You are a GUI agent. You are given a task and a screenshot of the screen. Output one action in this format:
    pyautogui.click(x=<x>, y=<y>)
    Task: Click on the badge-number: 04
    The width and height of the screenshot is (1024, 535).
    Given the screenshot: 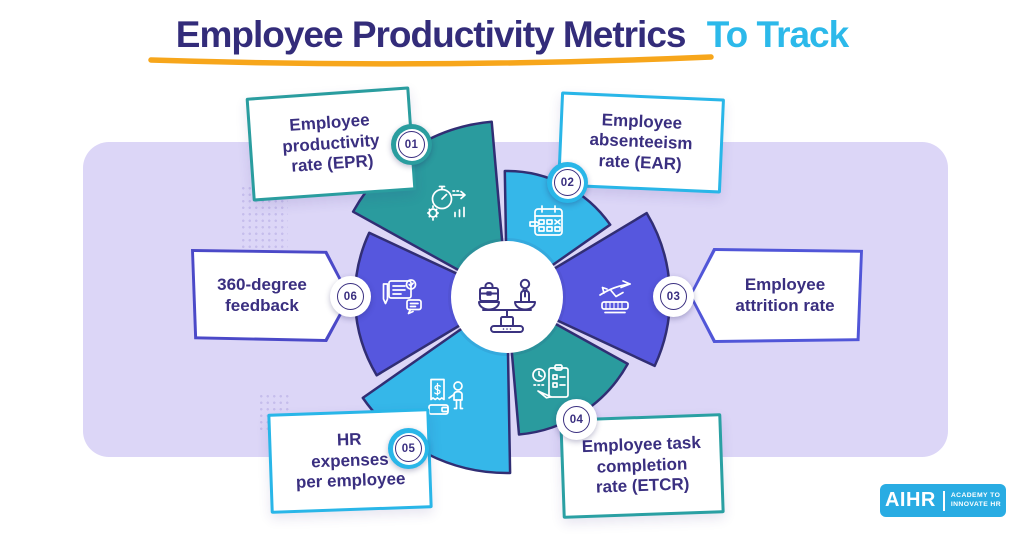 What is the action you would take?
    pyautogui.click(x=576, y=419)
    